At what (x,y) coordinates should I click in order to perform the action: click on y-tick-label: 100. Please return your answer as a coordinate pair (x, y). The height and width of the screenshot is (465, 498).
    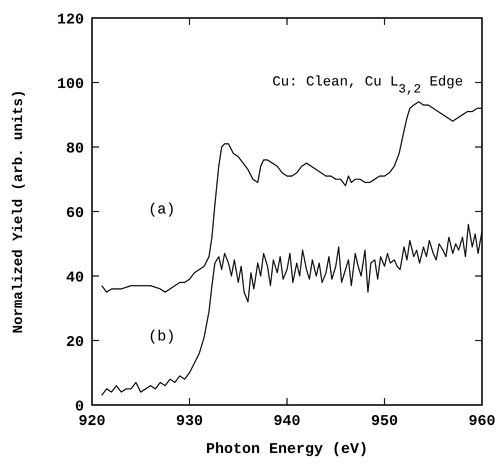
    Looking at the image, I should click on (70, 84).